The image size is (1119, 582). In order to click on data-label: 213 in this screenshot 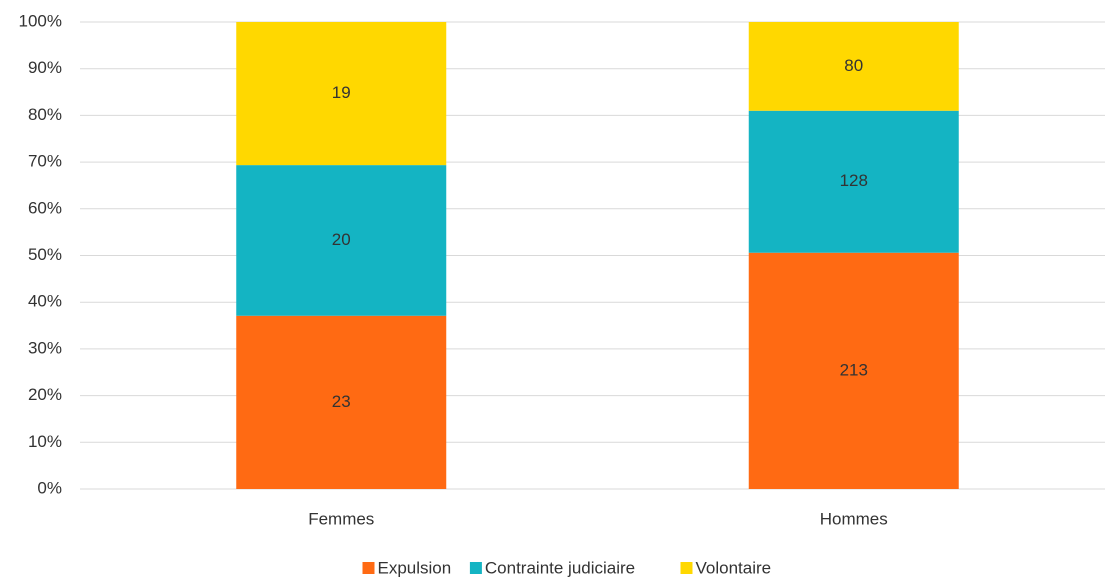, I will do `click(854, 369)`.